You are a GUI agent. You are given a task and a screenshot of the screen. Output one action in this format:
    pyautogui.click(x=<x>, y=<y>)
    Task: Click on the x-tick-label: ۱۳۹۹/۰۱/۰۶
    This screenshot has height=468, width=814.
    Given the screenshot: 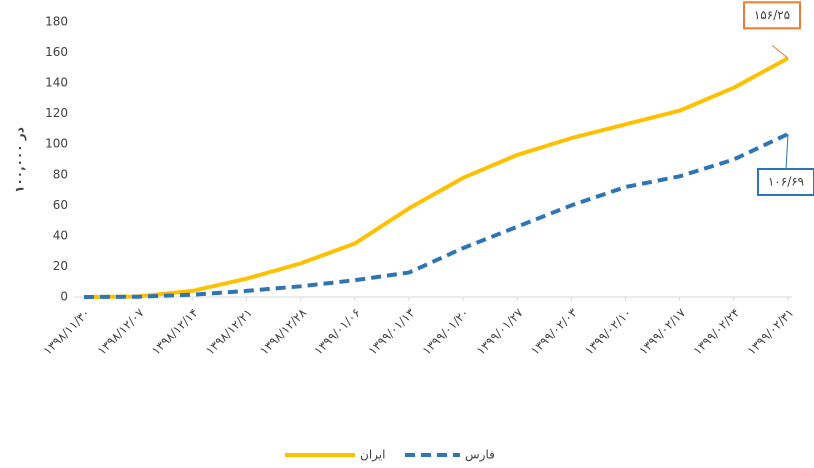 What is the action you would take?
    pyautogui.click(x=337, y=332)
    